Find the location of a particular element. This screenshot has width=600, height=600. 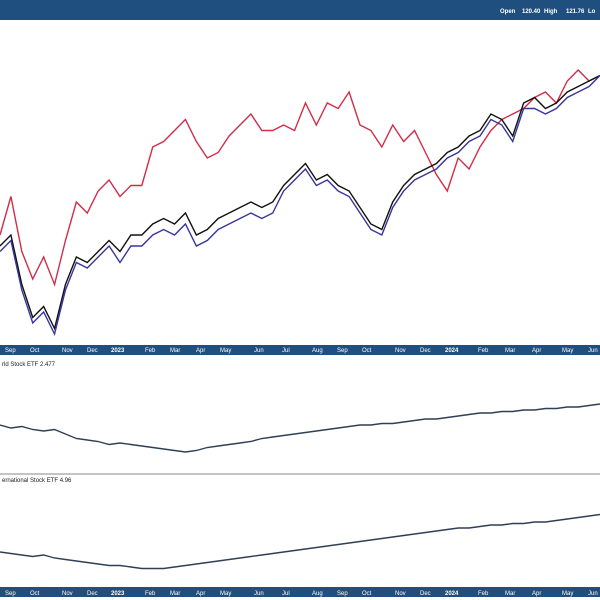

ratio1-series-line is located at coordinates (300, 428).